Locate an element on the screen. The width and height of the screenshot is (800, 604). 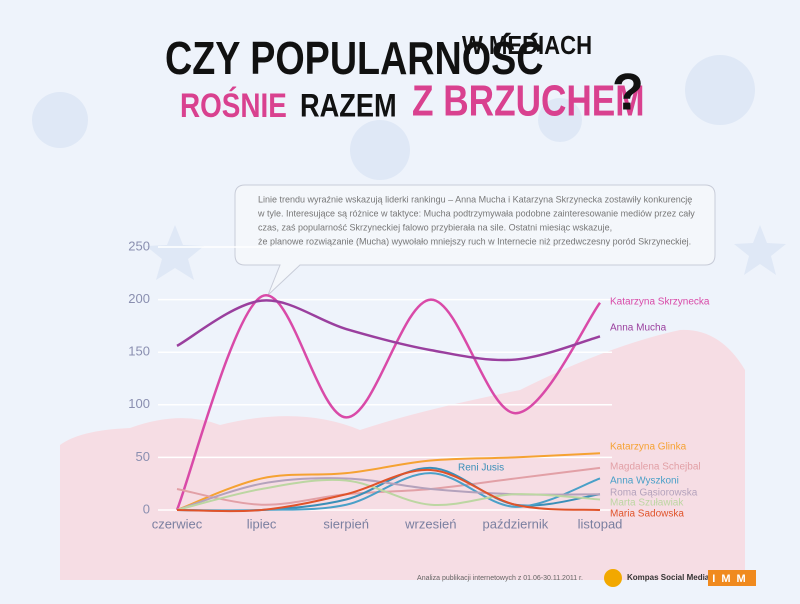
legend-label: Katarzyna Glinka is located at coordinates (648, 447).